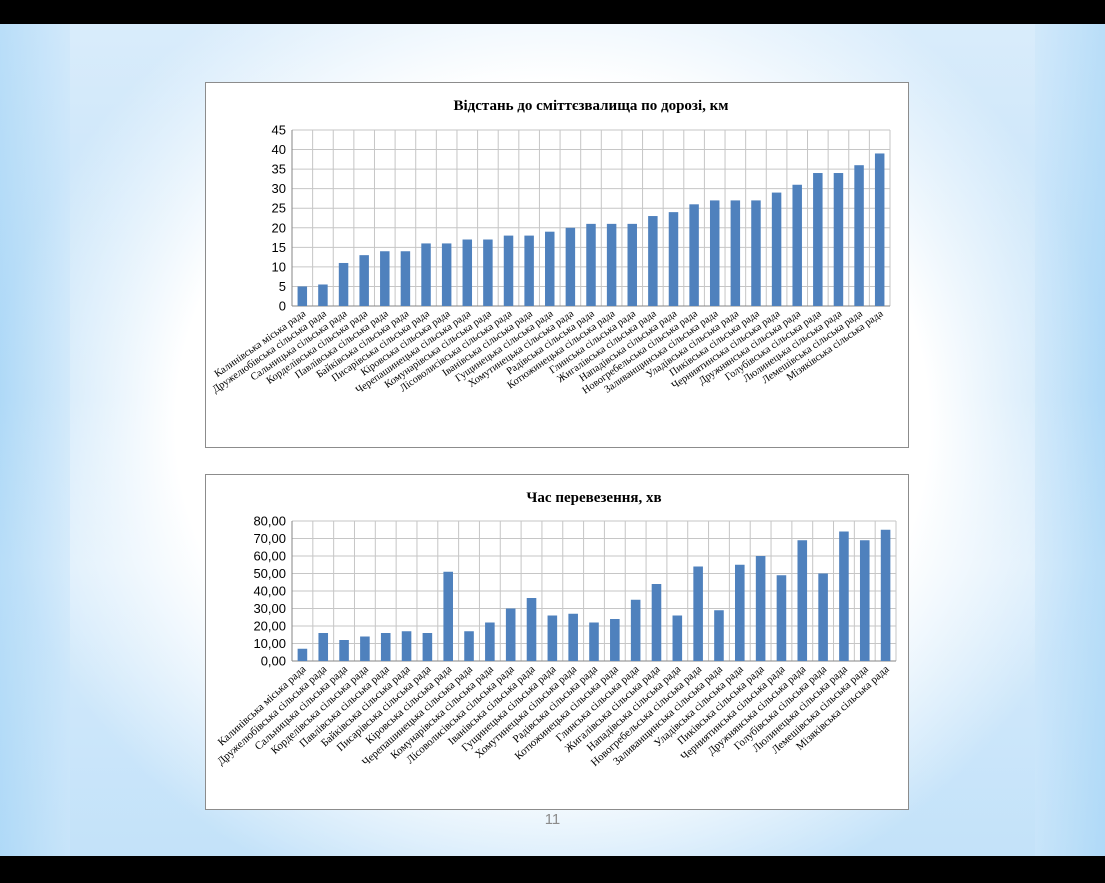  I want to click on page-number: 11, so click(552, 819).